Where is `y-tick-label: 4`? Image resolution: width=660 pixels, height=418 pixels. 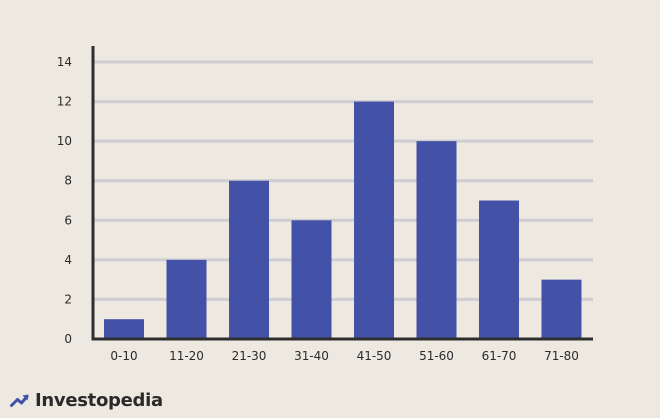
y-tick-label: 4 is located at coordinates (68, 260).